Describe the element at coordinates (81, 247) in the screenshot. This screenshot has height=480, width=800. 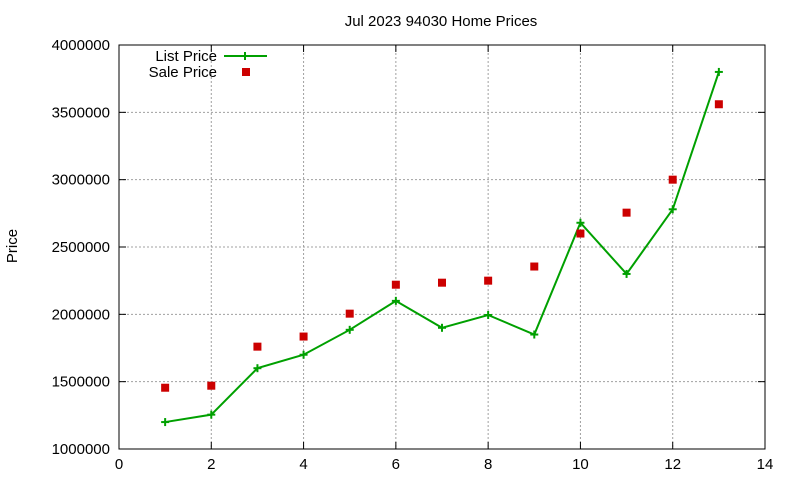
I see `y-tick-label: 2500000` at that location.